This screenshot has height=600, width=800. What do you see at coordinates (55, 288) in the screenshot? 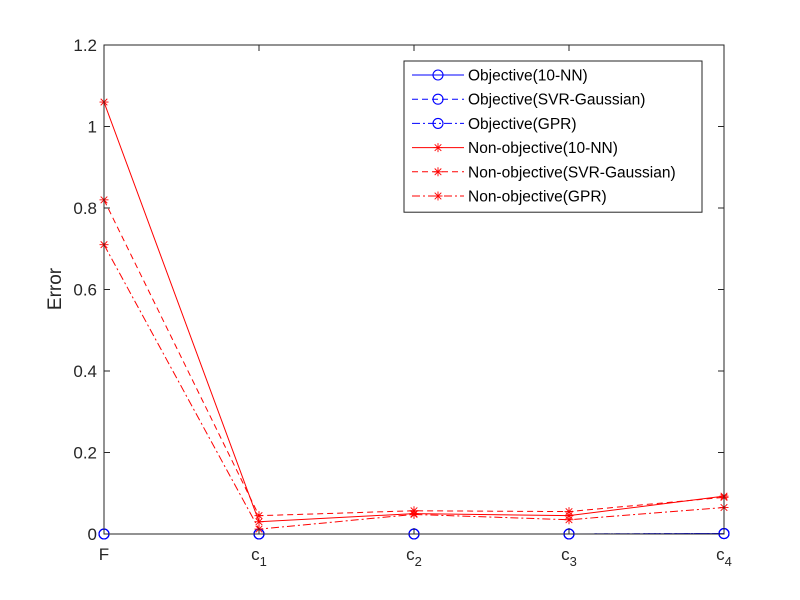
I see `y-axis-label: Error` at bounding box center [55, 288].